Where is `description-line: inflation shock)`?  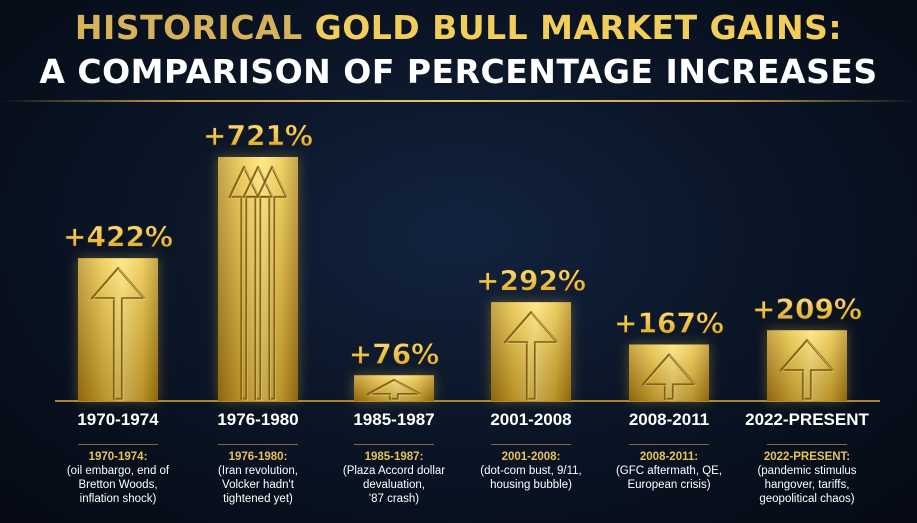 description-line: inflation shock) is located at coordinates (118, 499).